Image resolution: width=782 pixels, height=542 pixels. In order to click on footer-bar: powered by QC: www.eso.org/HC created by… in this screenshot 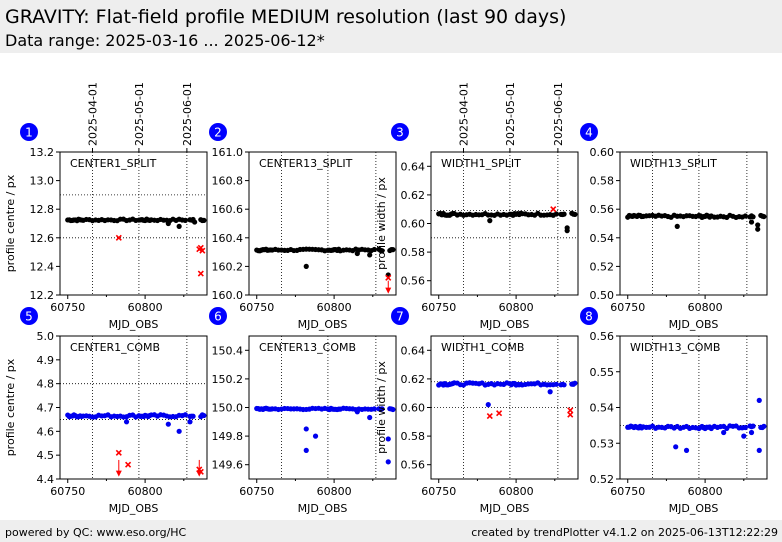, I will do `click(391, 531)`.